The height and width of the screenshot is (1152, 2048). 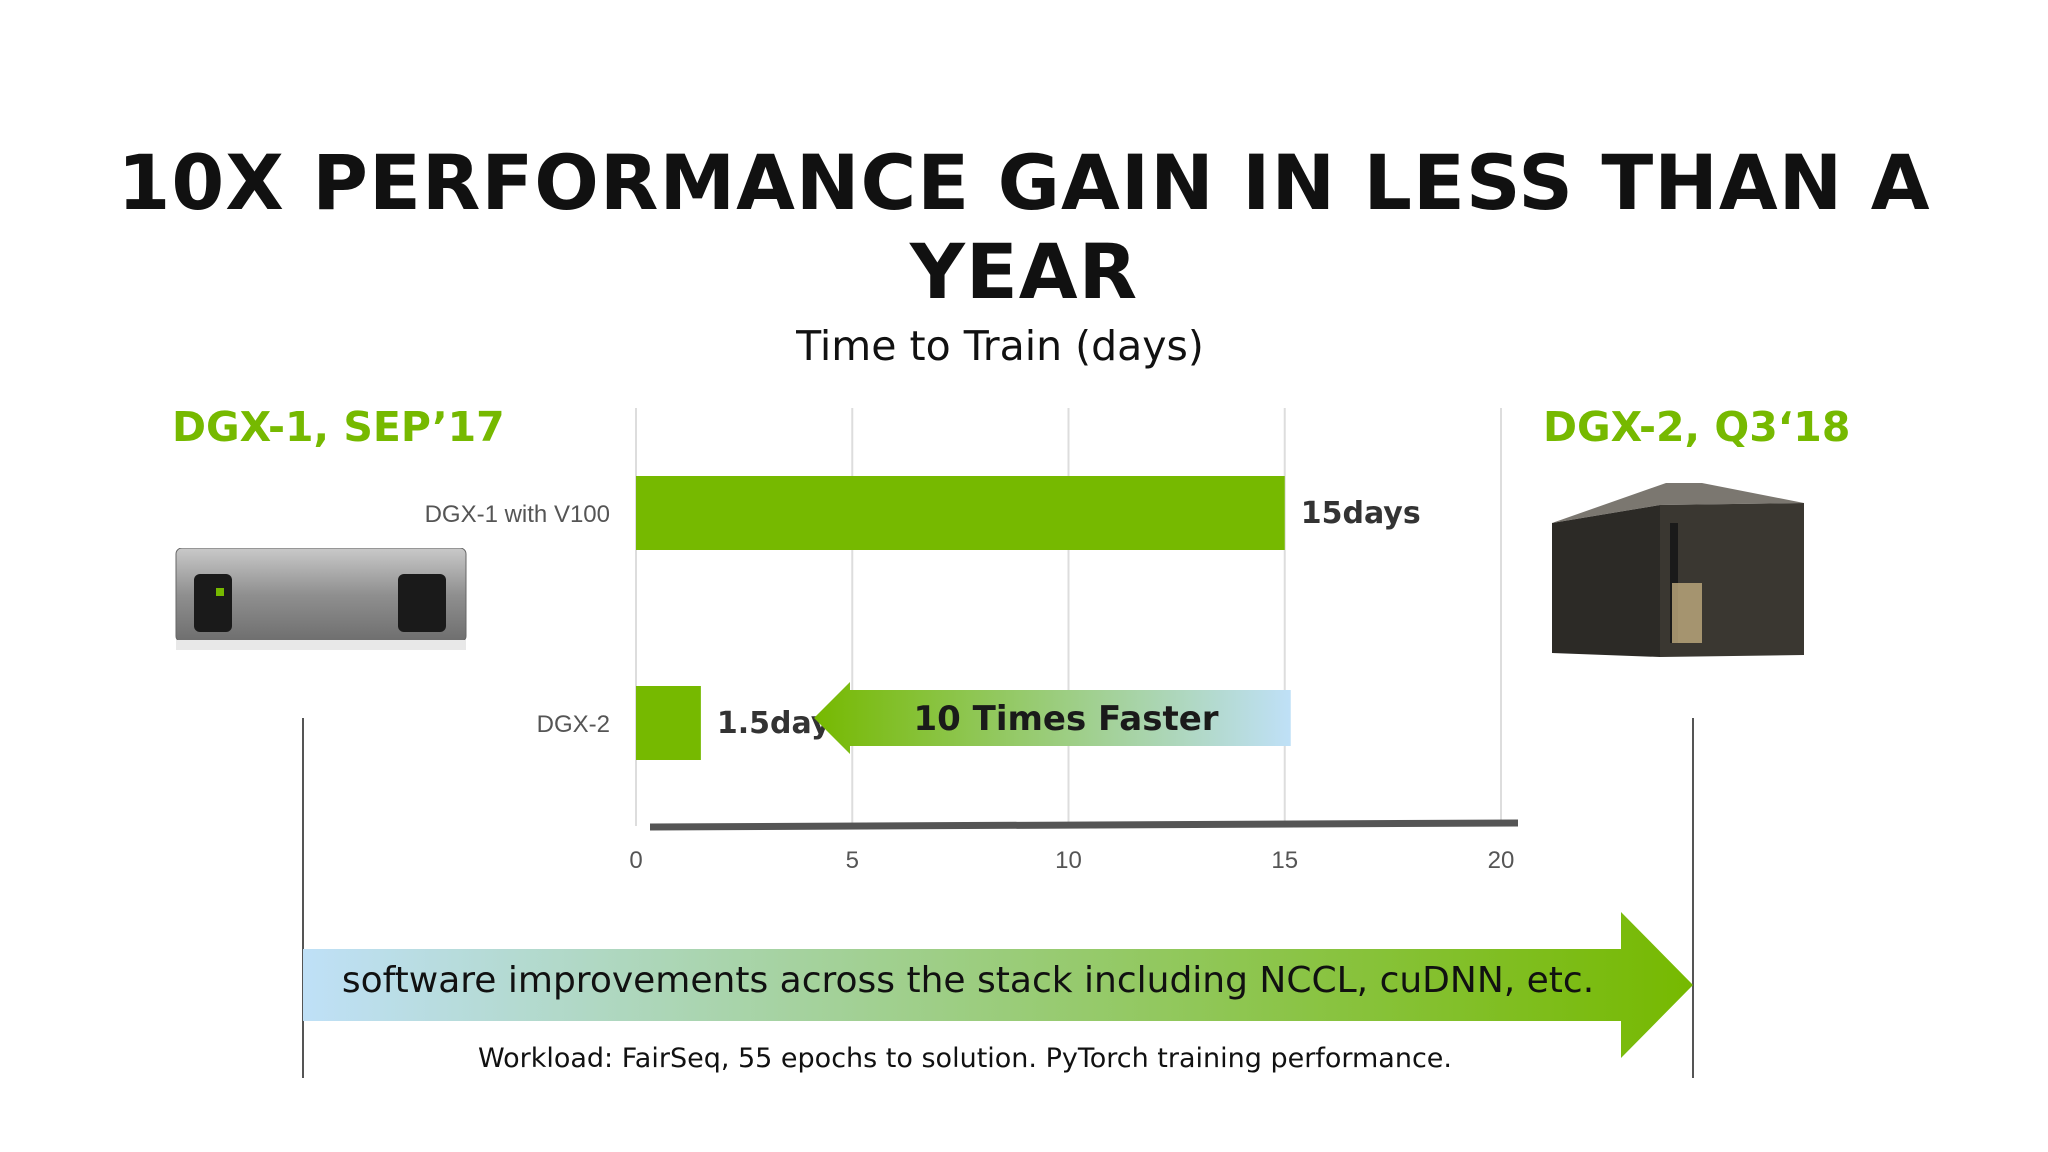 What do you see at coordinates (338, 427) in the screenshot?
I see `dgx1-label: DGX-1, SEP’17` at bounding box center [338, 427].